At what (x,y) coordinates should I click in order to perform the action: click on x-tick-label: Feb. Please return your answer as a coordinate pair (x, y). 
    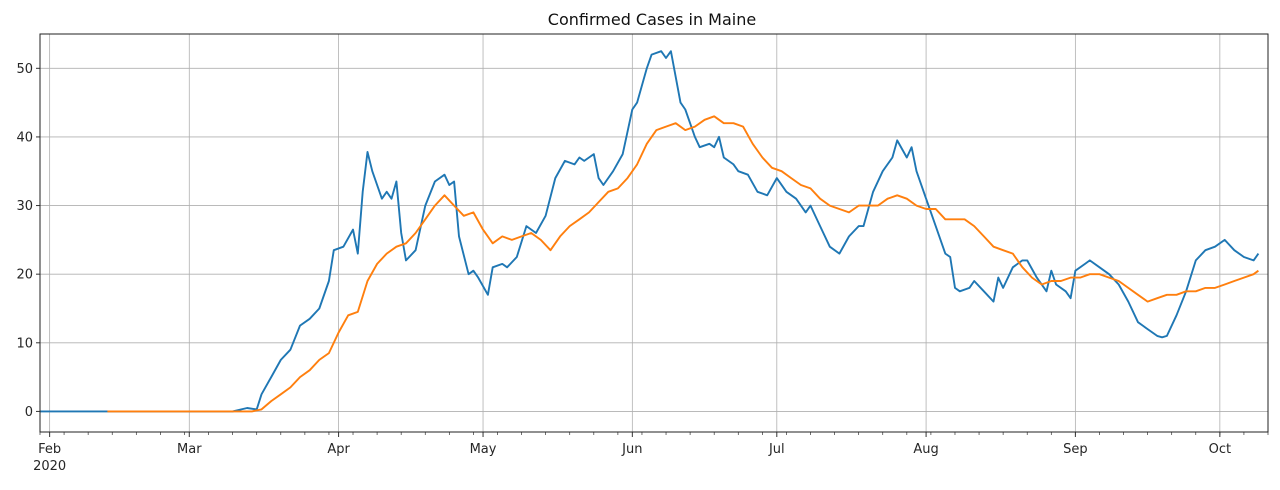
    Looking at the image, I should click on (49, 449).